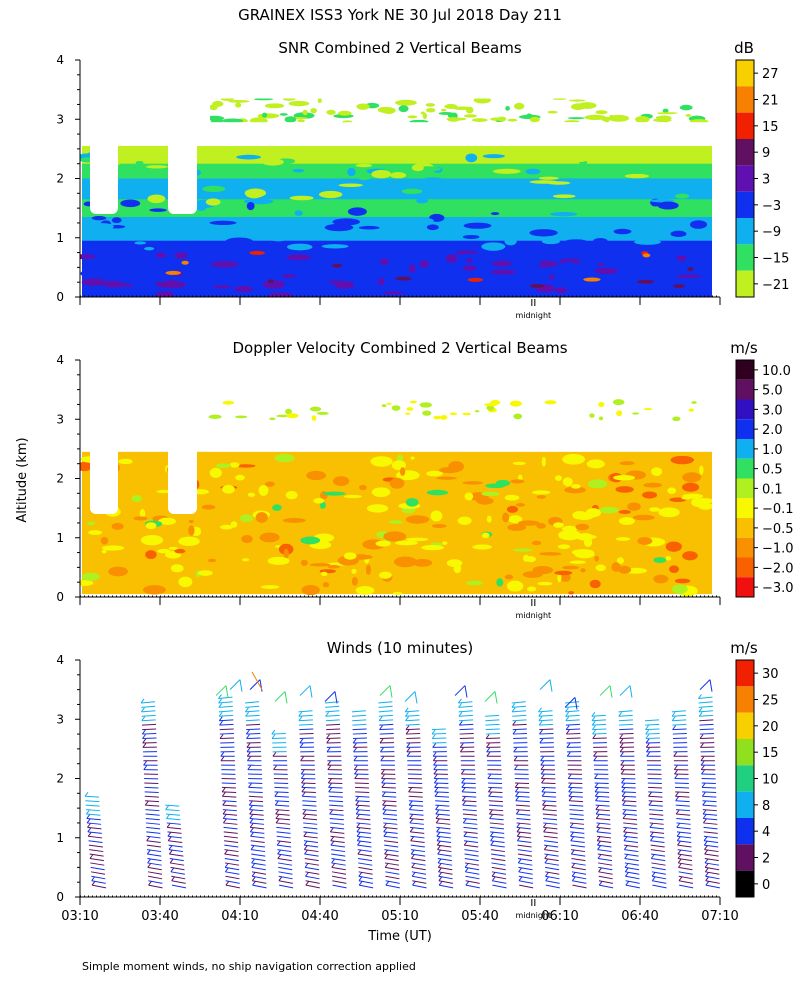 This screenshot has height=1000, width=800. I want to click on colorbar-swatch, so click(745, 752).